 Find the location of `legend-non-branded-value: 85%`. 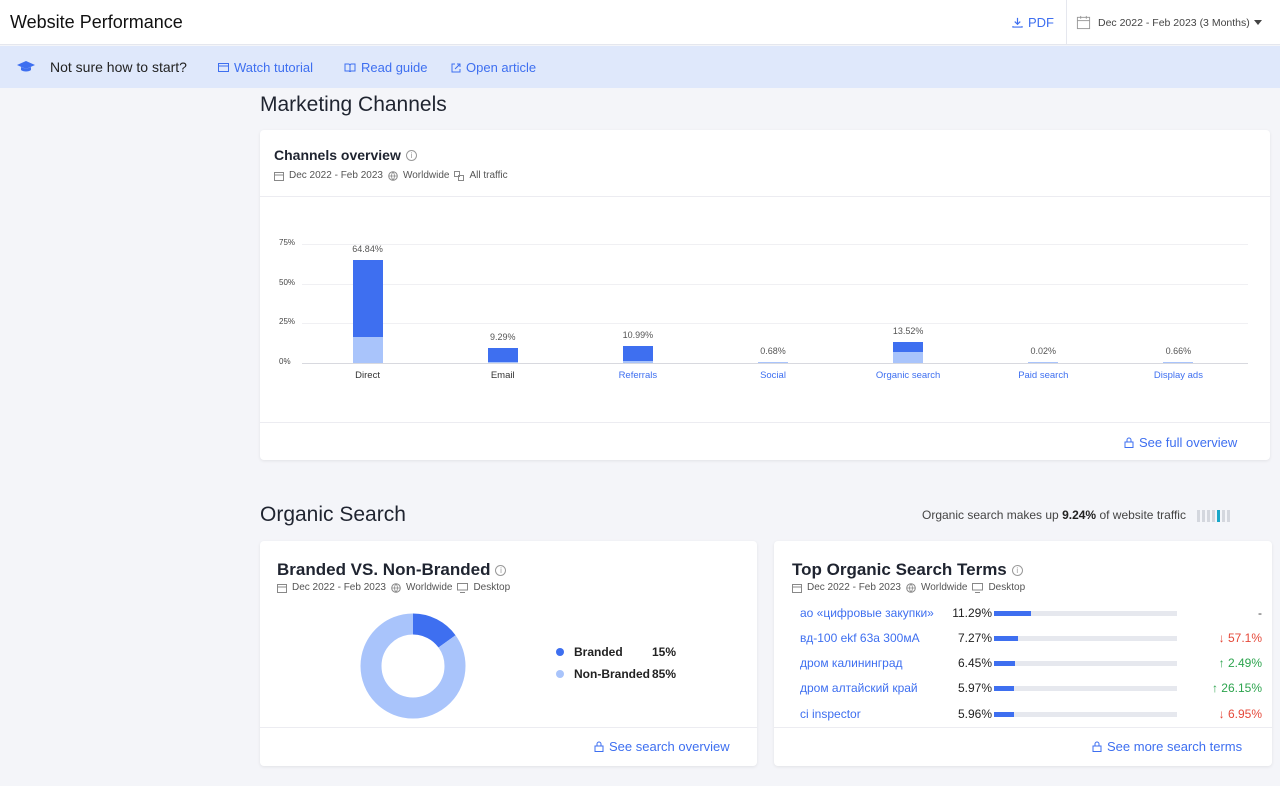

legend-non-branded-value: 85% is located at coordinates (664, 674).